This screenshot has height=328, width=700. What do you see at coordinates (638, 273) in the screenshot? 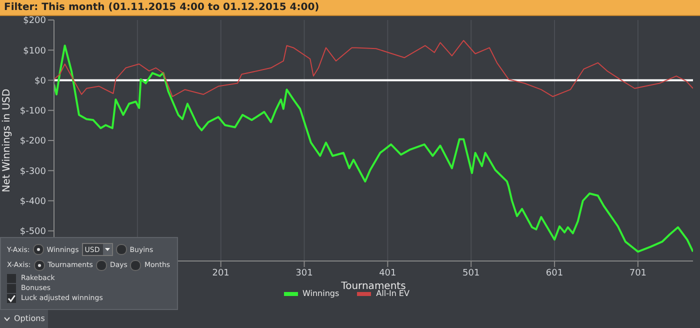
I see `x-tick-label: 701` at bounding box center [638, 273].